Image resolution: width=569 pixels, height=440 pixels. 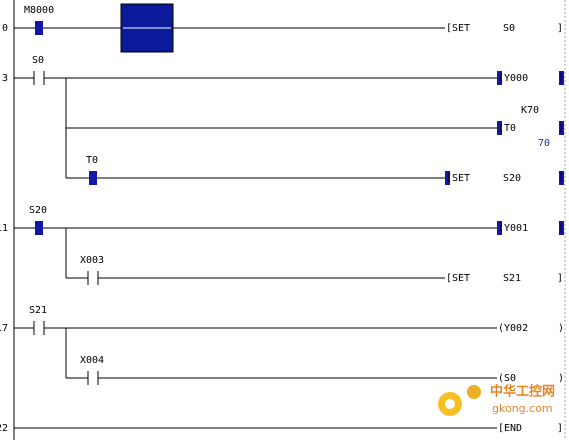 I want to click on step-number: 22, so click(x=4, y=428).